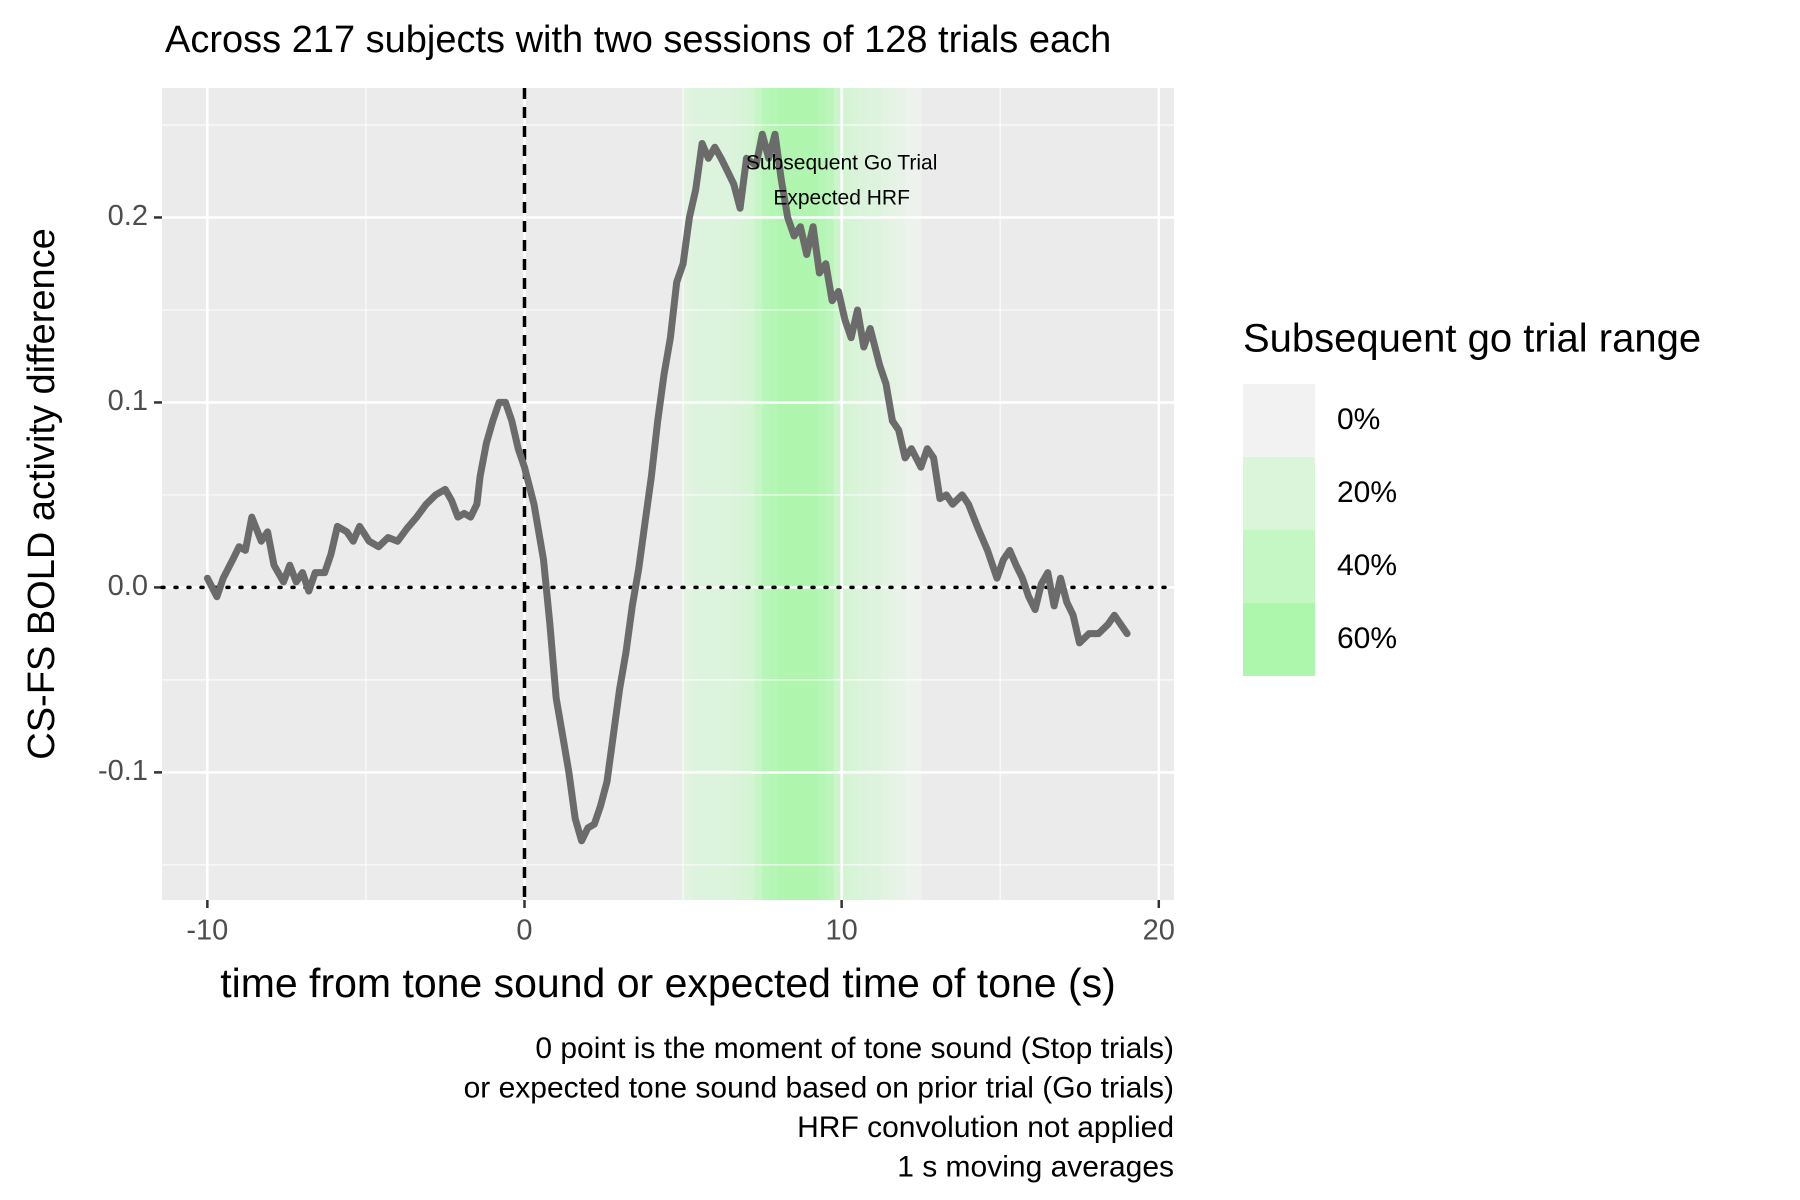 Image resolution: width=1800 pixels, height=1200 pixels. What do you see at coordinates (1367, 565) in the screenshot?
I see `legend-label: 40%` at bounding box center [1367, 565].